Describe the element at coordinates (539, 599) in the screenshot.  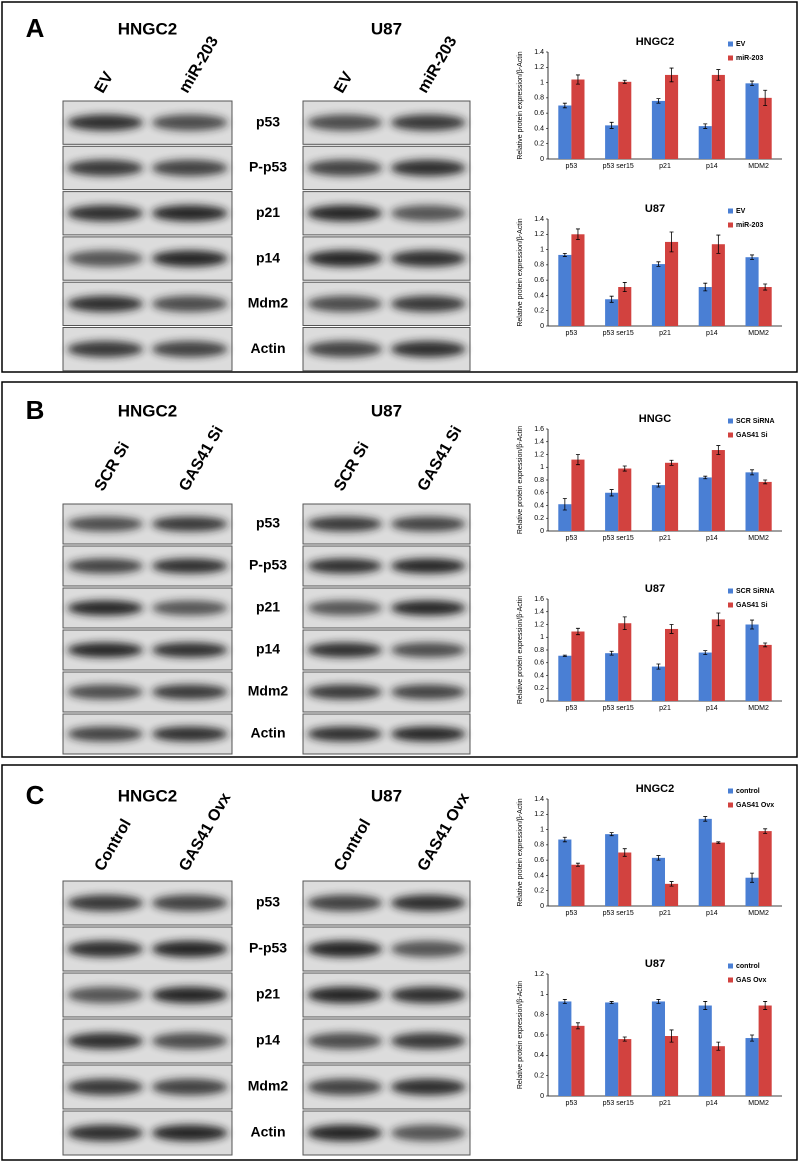
I see `y-tick-label: 1.6` at that location.